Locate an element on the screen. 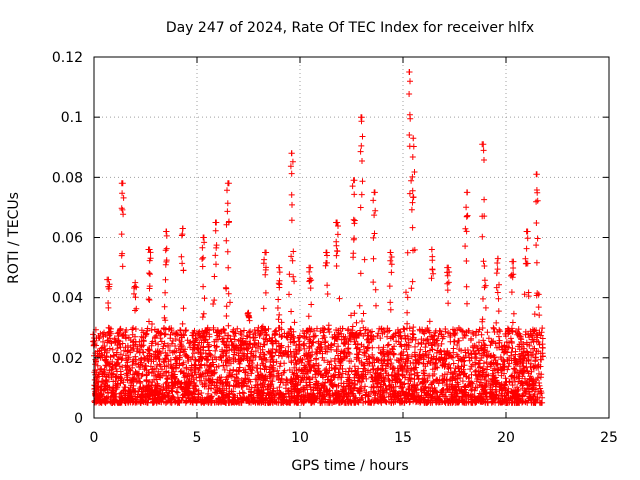  y-tick-label: 0.1 is located at coordinates (72, 118).